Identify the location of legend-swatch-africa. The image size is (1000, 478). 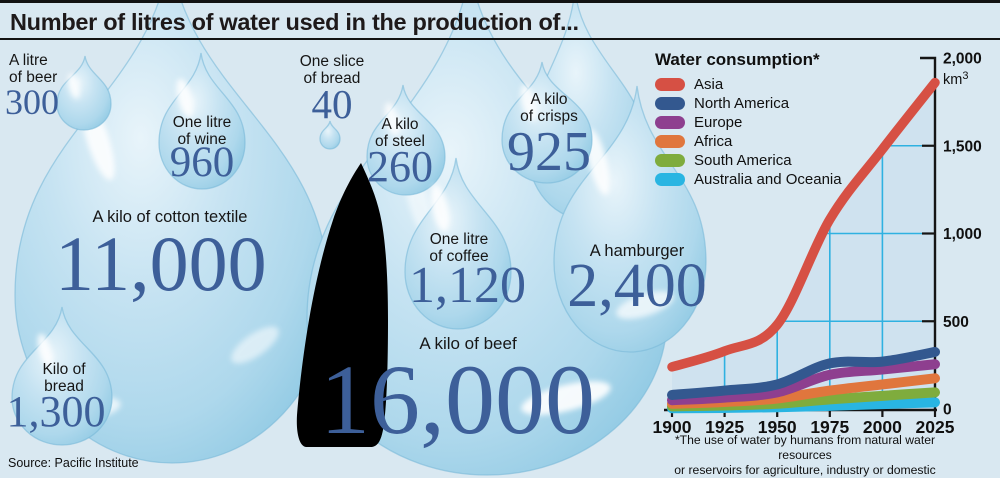
(670, 141).